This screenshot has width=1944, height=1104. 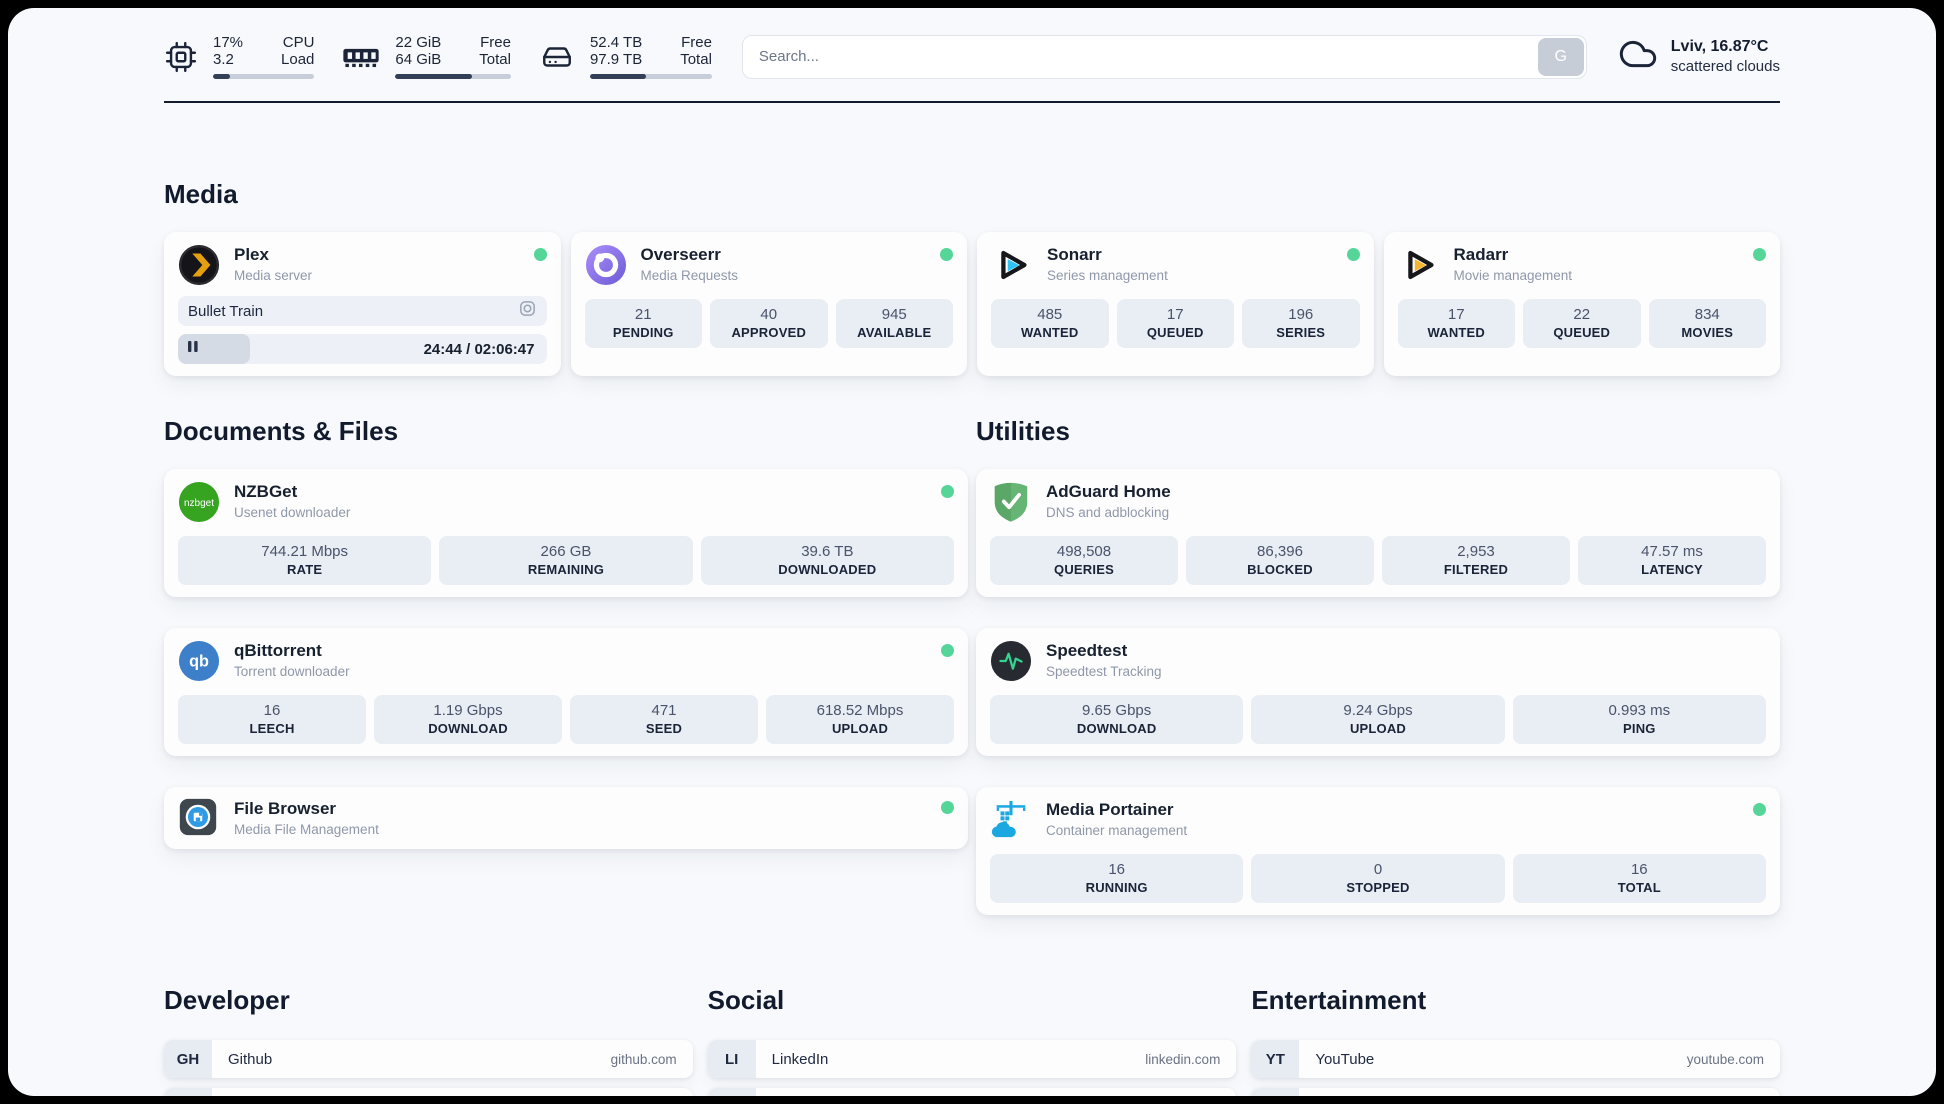 I want to click on stat-box: 9.24 Gbps UPLOAD, so click(x=1378, y=719).